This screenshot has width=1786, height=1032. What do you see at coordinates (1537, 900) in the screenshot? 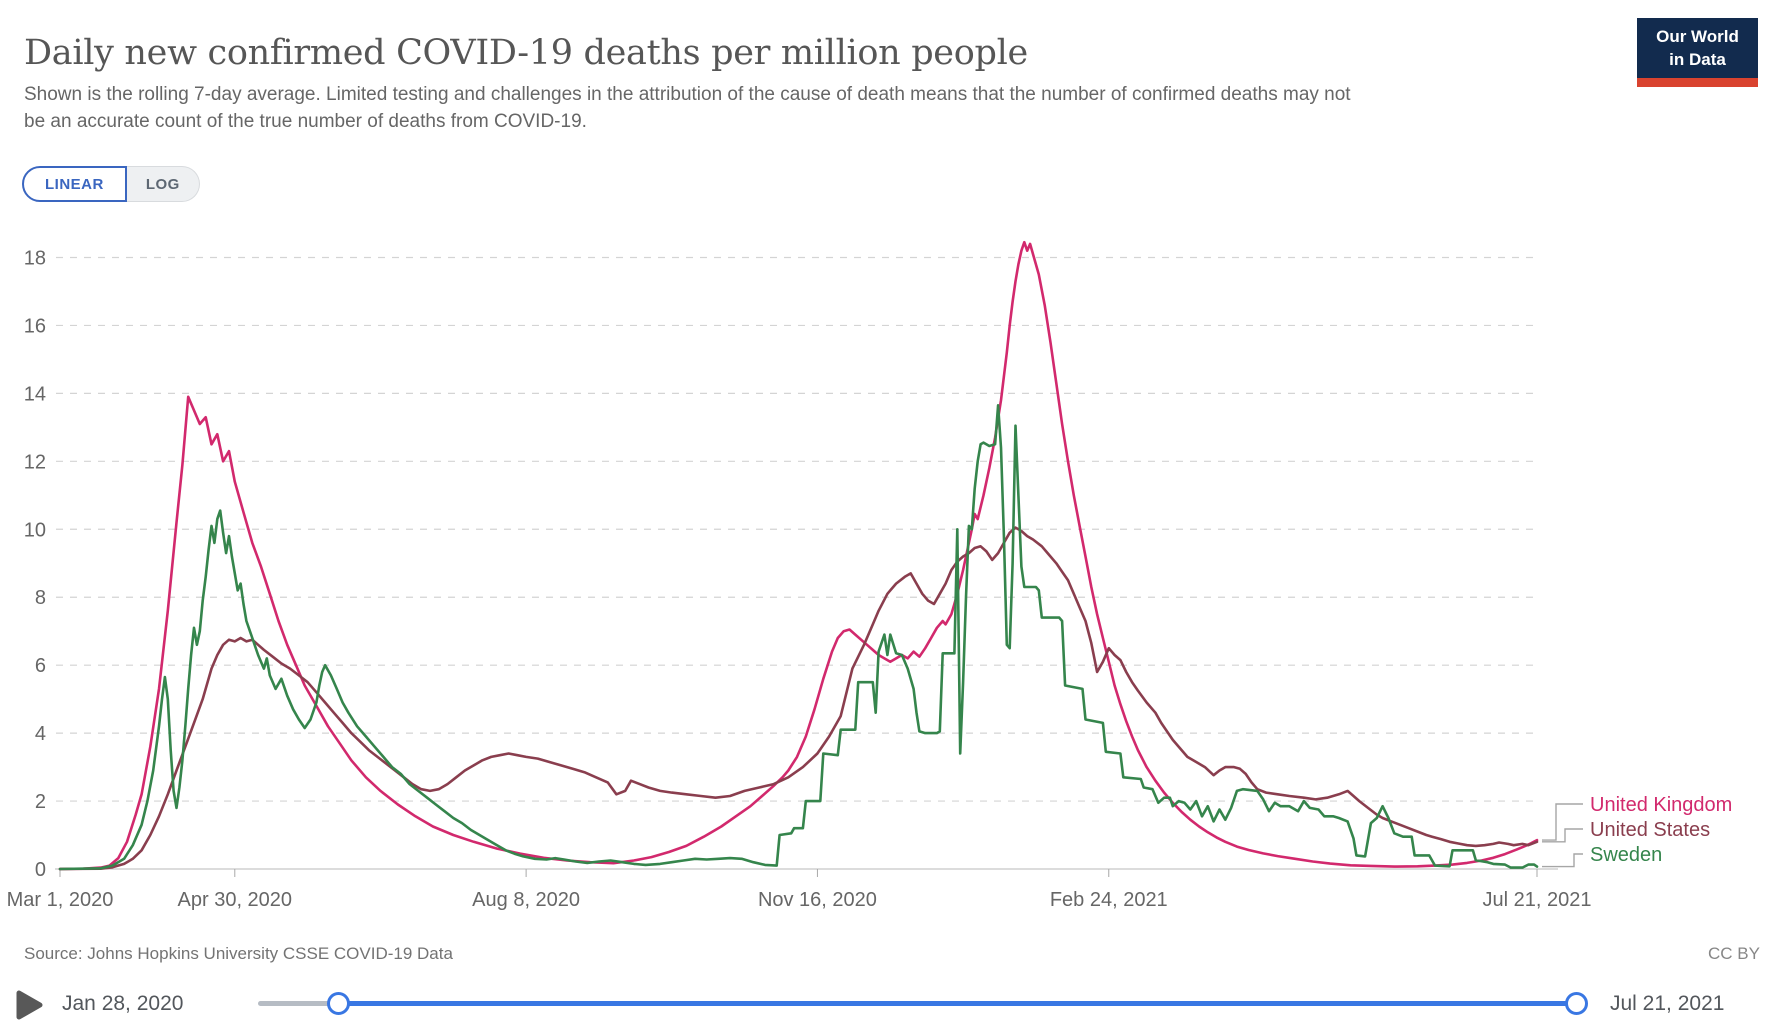
I see `x-axis-label: Jul 21, 2021` at bounding box center [1537, 900].